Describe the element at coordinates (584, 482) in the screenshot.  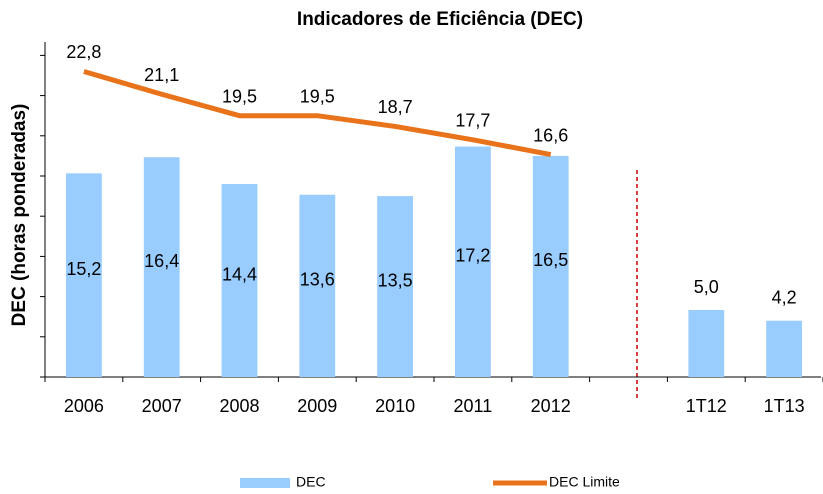
I see `legend-label: DEC Limite` at that location.